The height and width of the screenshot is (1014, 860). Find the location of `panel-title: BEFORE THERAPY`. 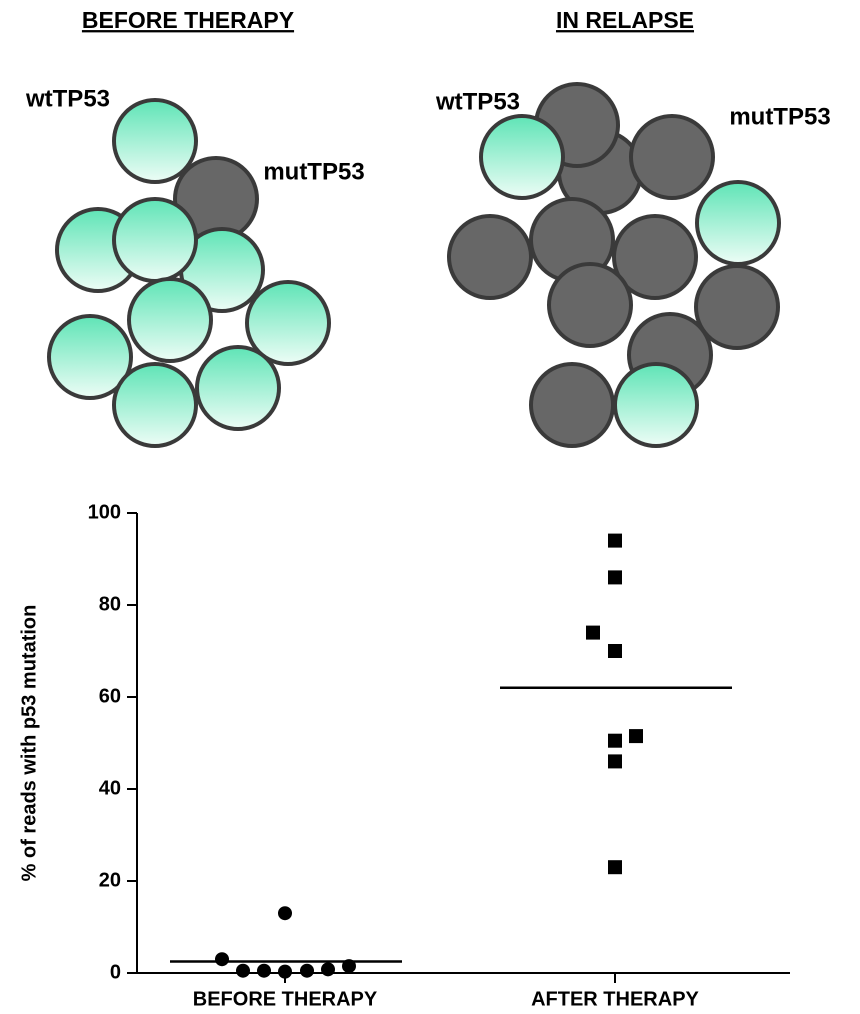

panel-title: BEFORE THERAPY is located at coordinates (188, 20).